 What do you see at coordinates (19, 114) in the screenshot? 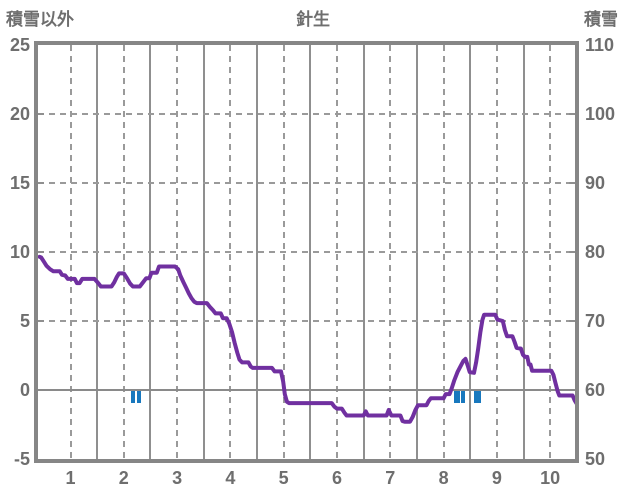
I see `left-axis-tick-label: 20` at bounding box center [19, 114].